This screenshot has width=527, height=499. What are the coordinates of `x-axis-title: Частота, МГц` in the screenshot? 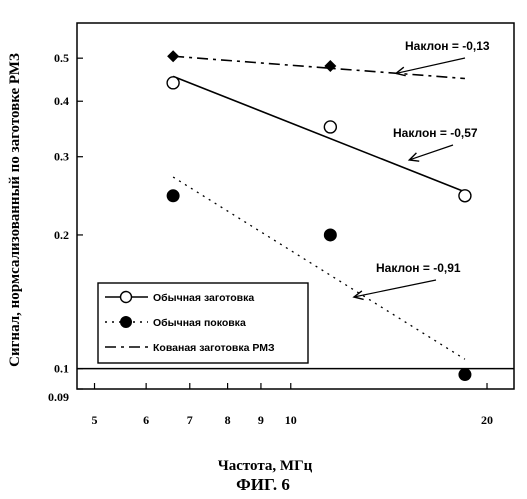 It's located at (265, 466).